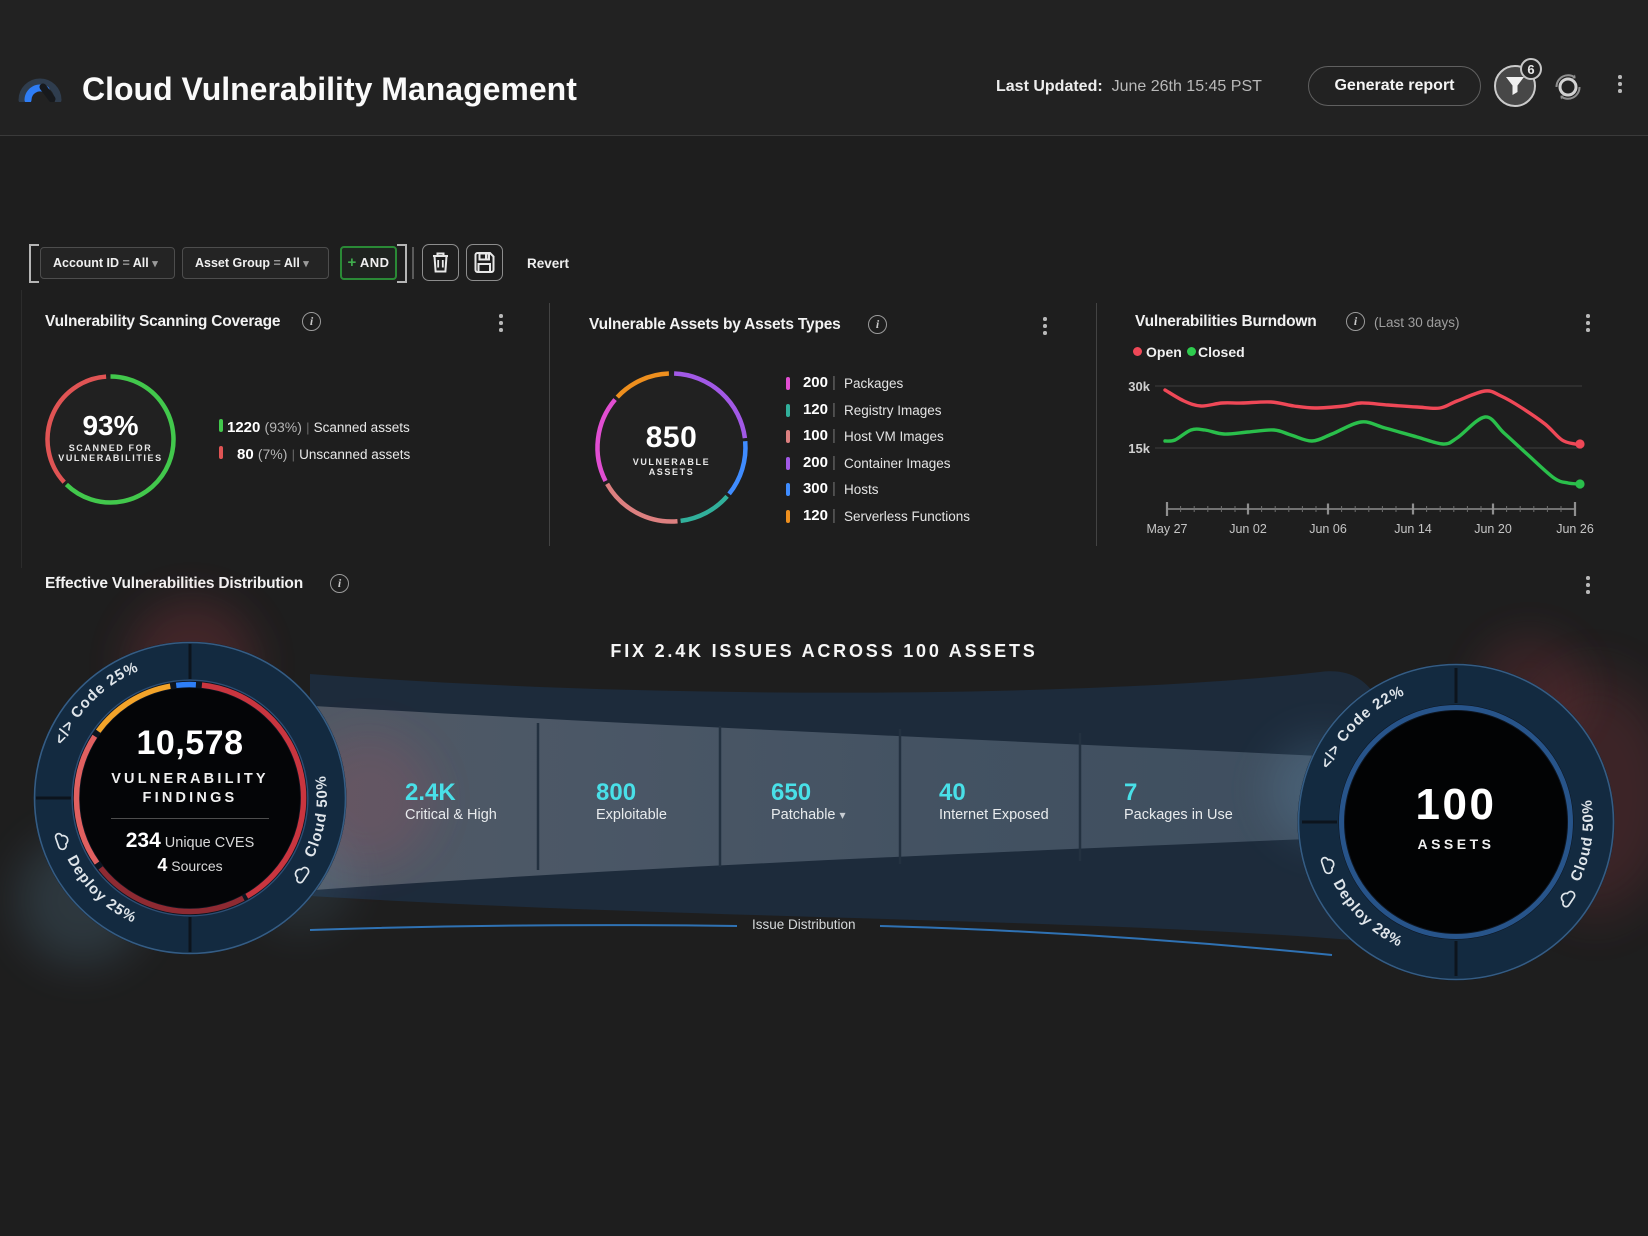 This screenshot has width=1648, height=1236. I want to click on svg-text: 30k, so click(1139, 386).